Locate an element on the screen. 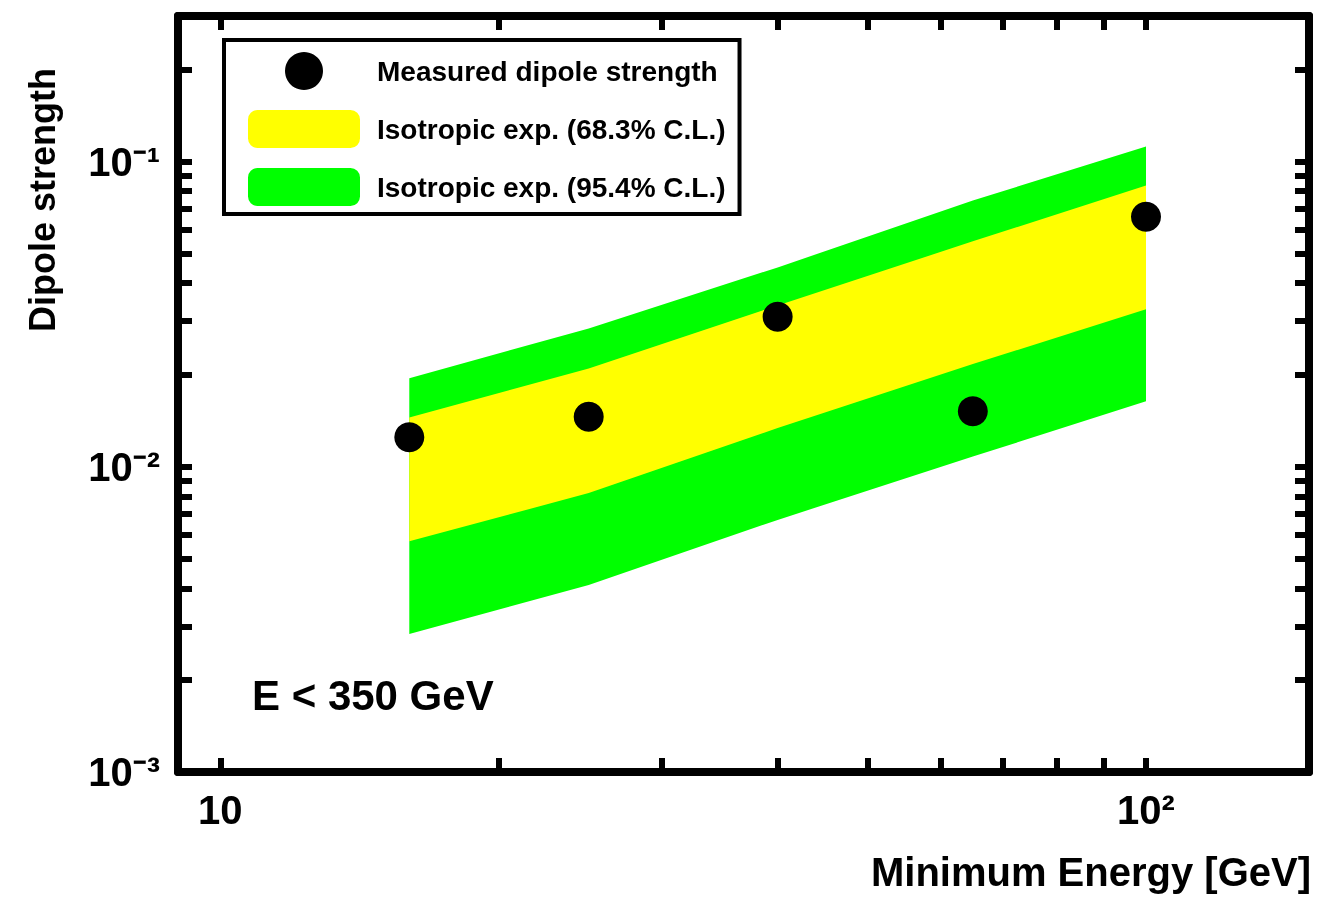 This screenshot has width=1317, height=902. legend-label: Isotropic exp. (68.3% C.L.) is located at coordinates (551, 129).